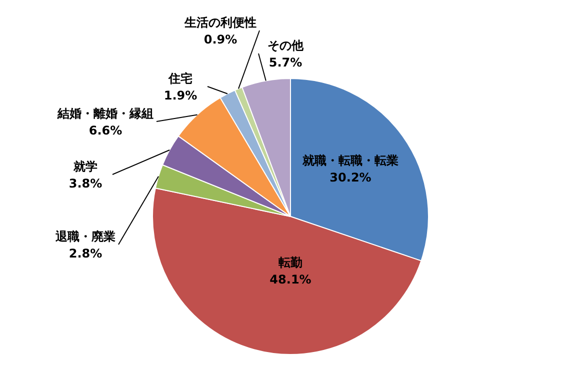 This screenshot has height=387, width=583. What do you see at coordinates (291, 279) in the screenshot?
I see `data-label: 48.1%` at bounding box center [291, 279].